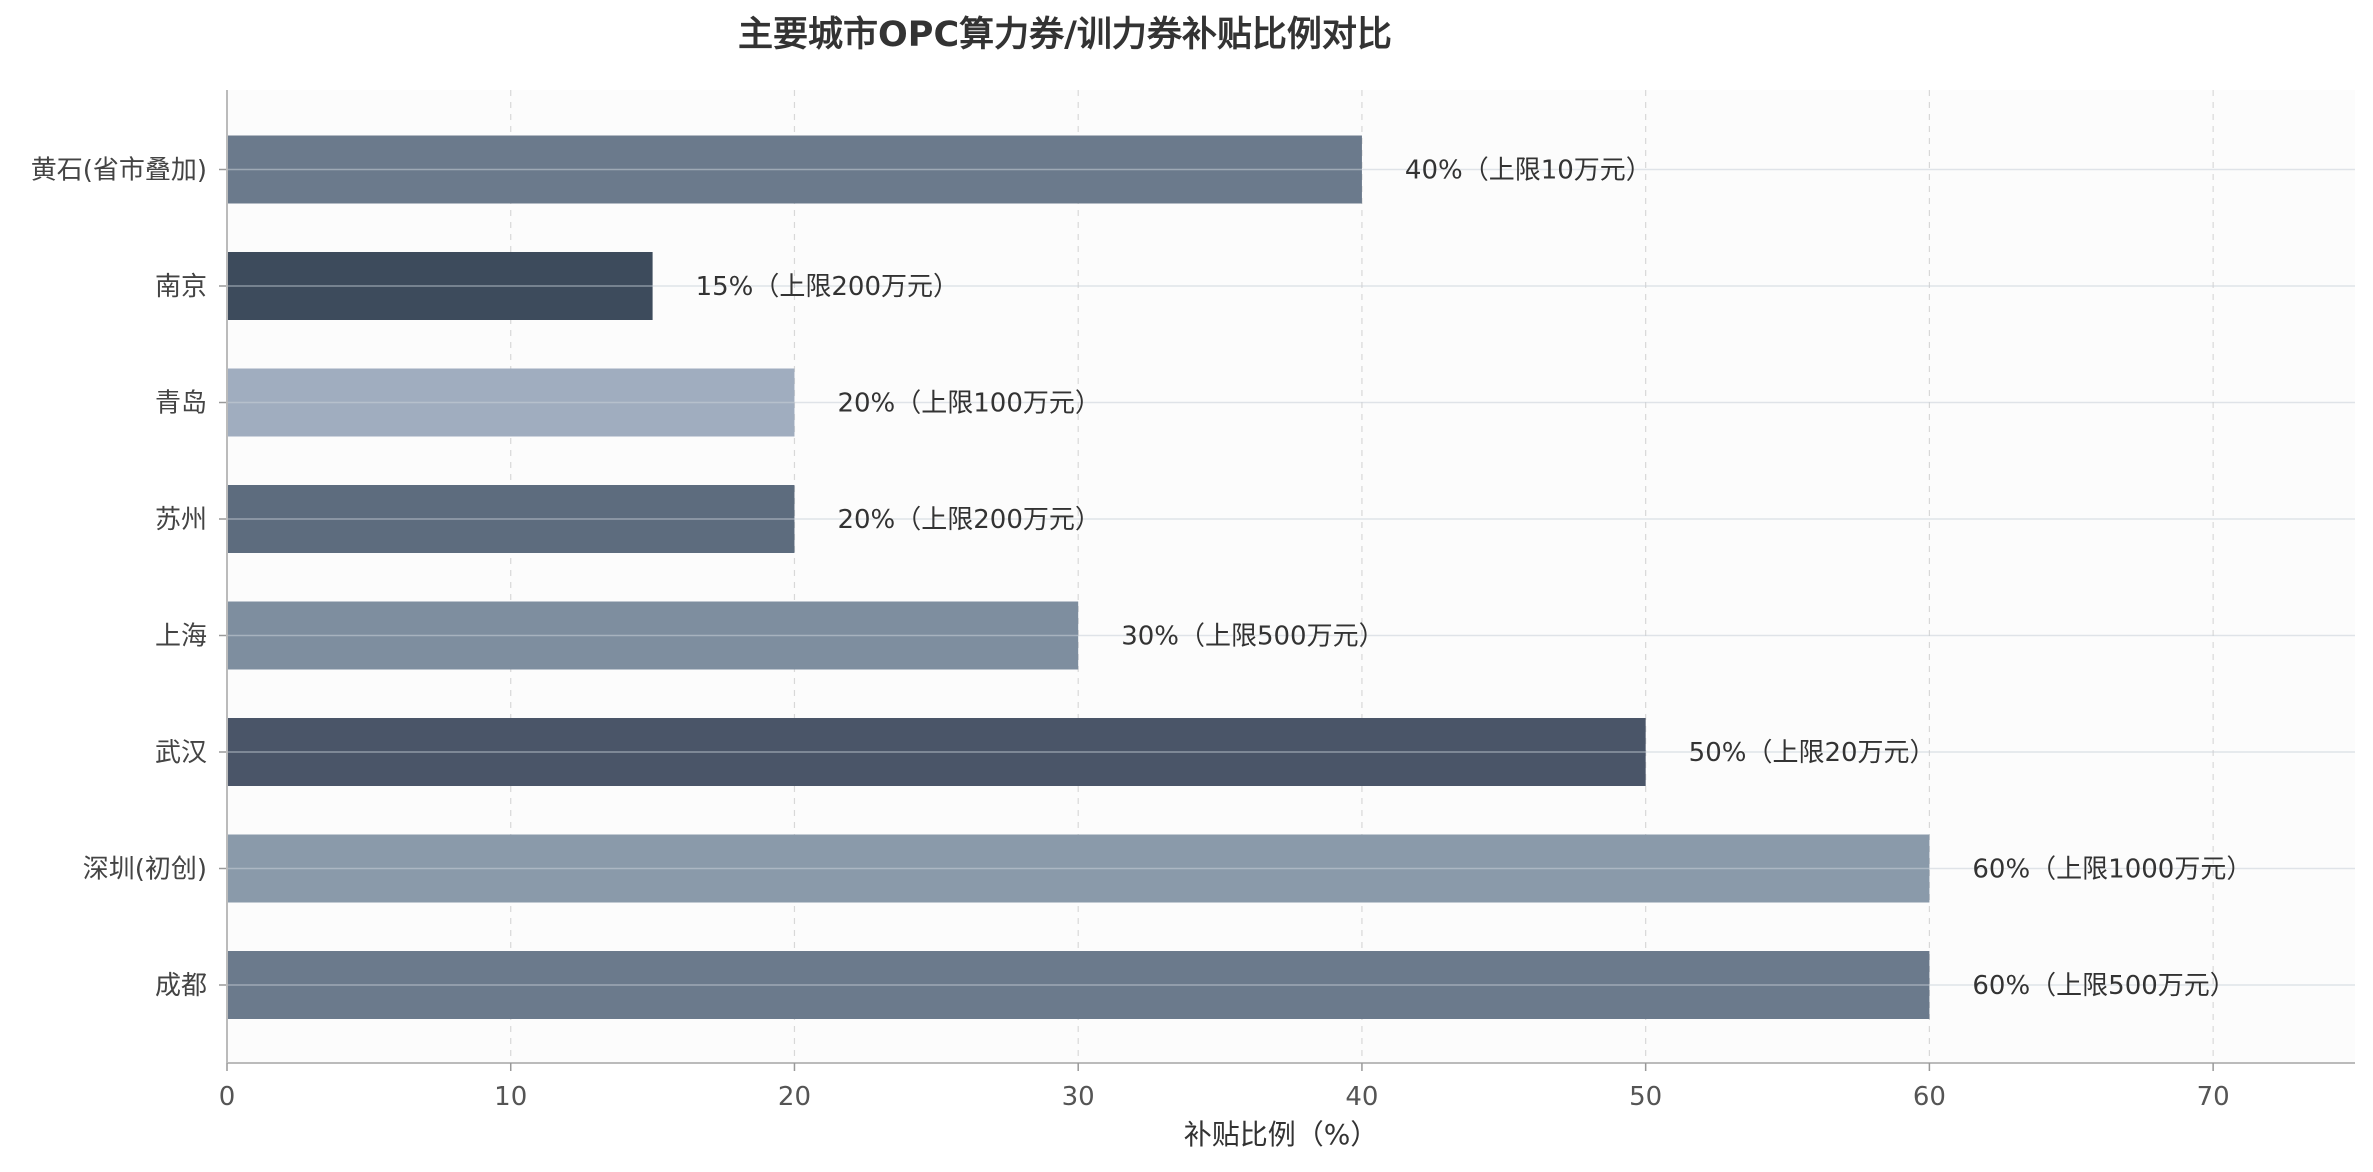 The image size is (2373, 1172). What do you see at coordinates (1528, 171) in the screenshot?
I see `data-label: 40%（上限10万元）` at bounding box center [1528, 171].